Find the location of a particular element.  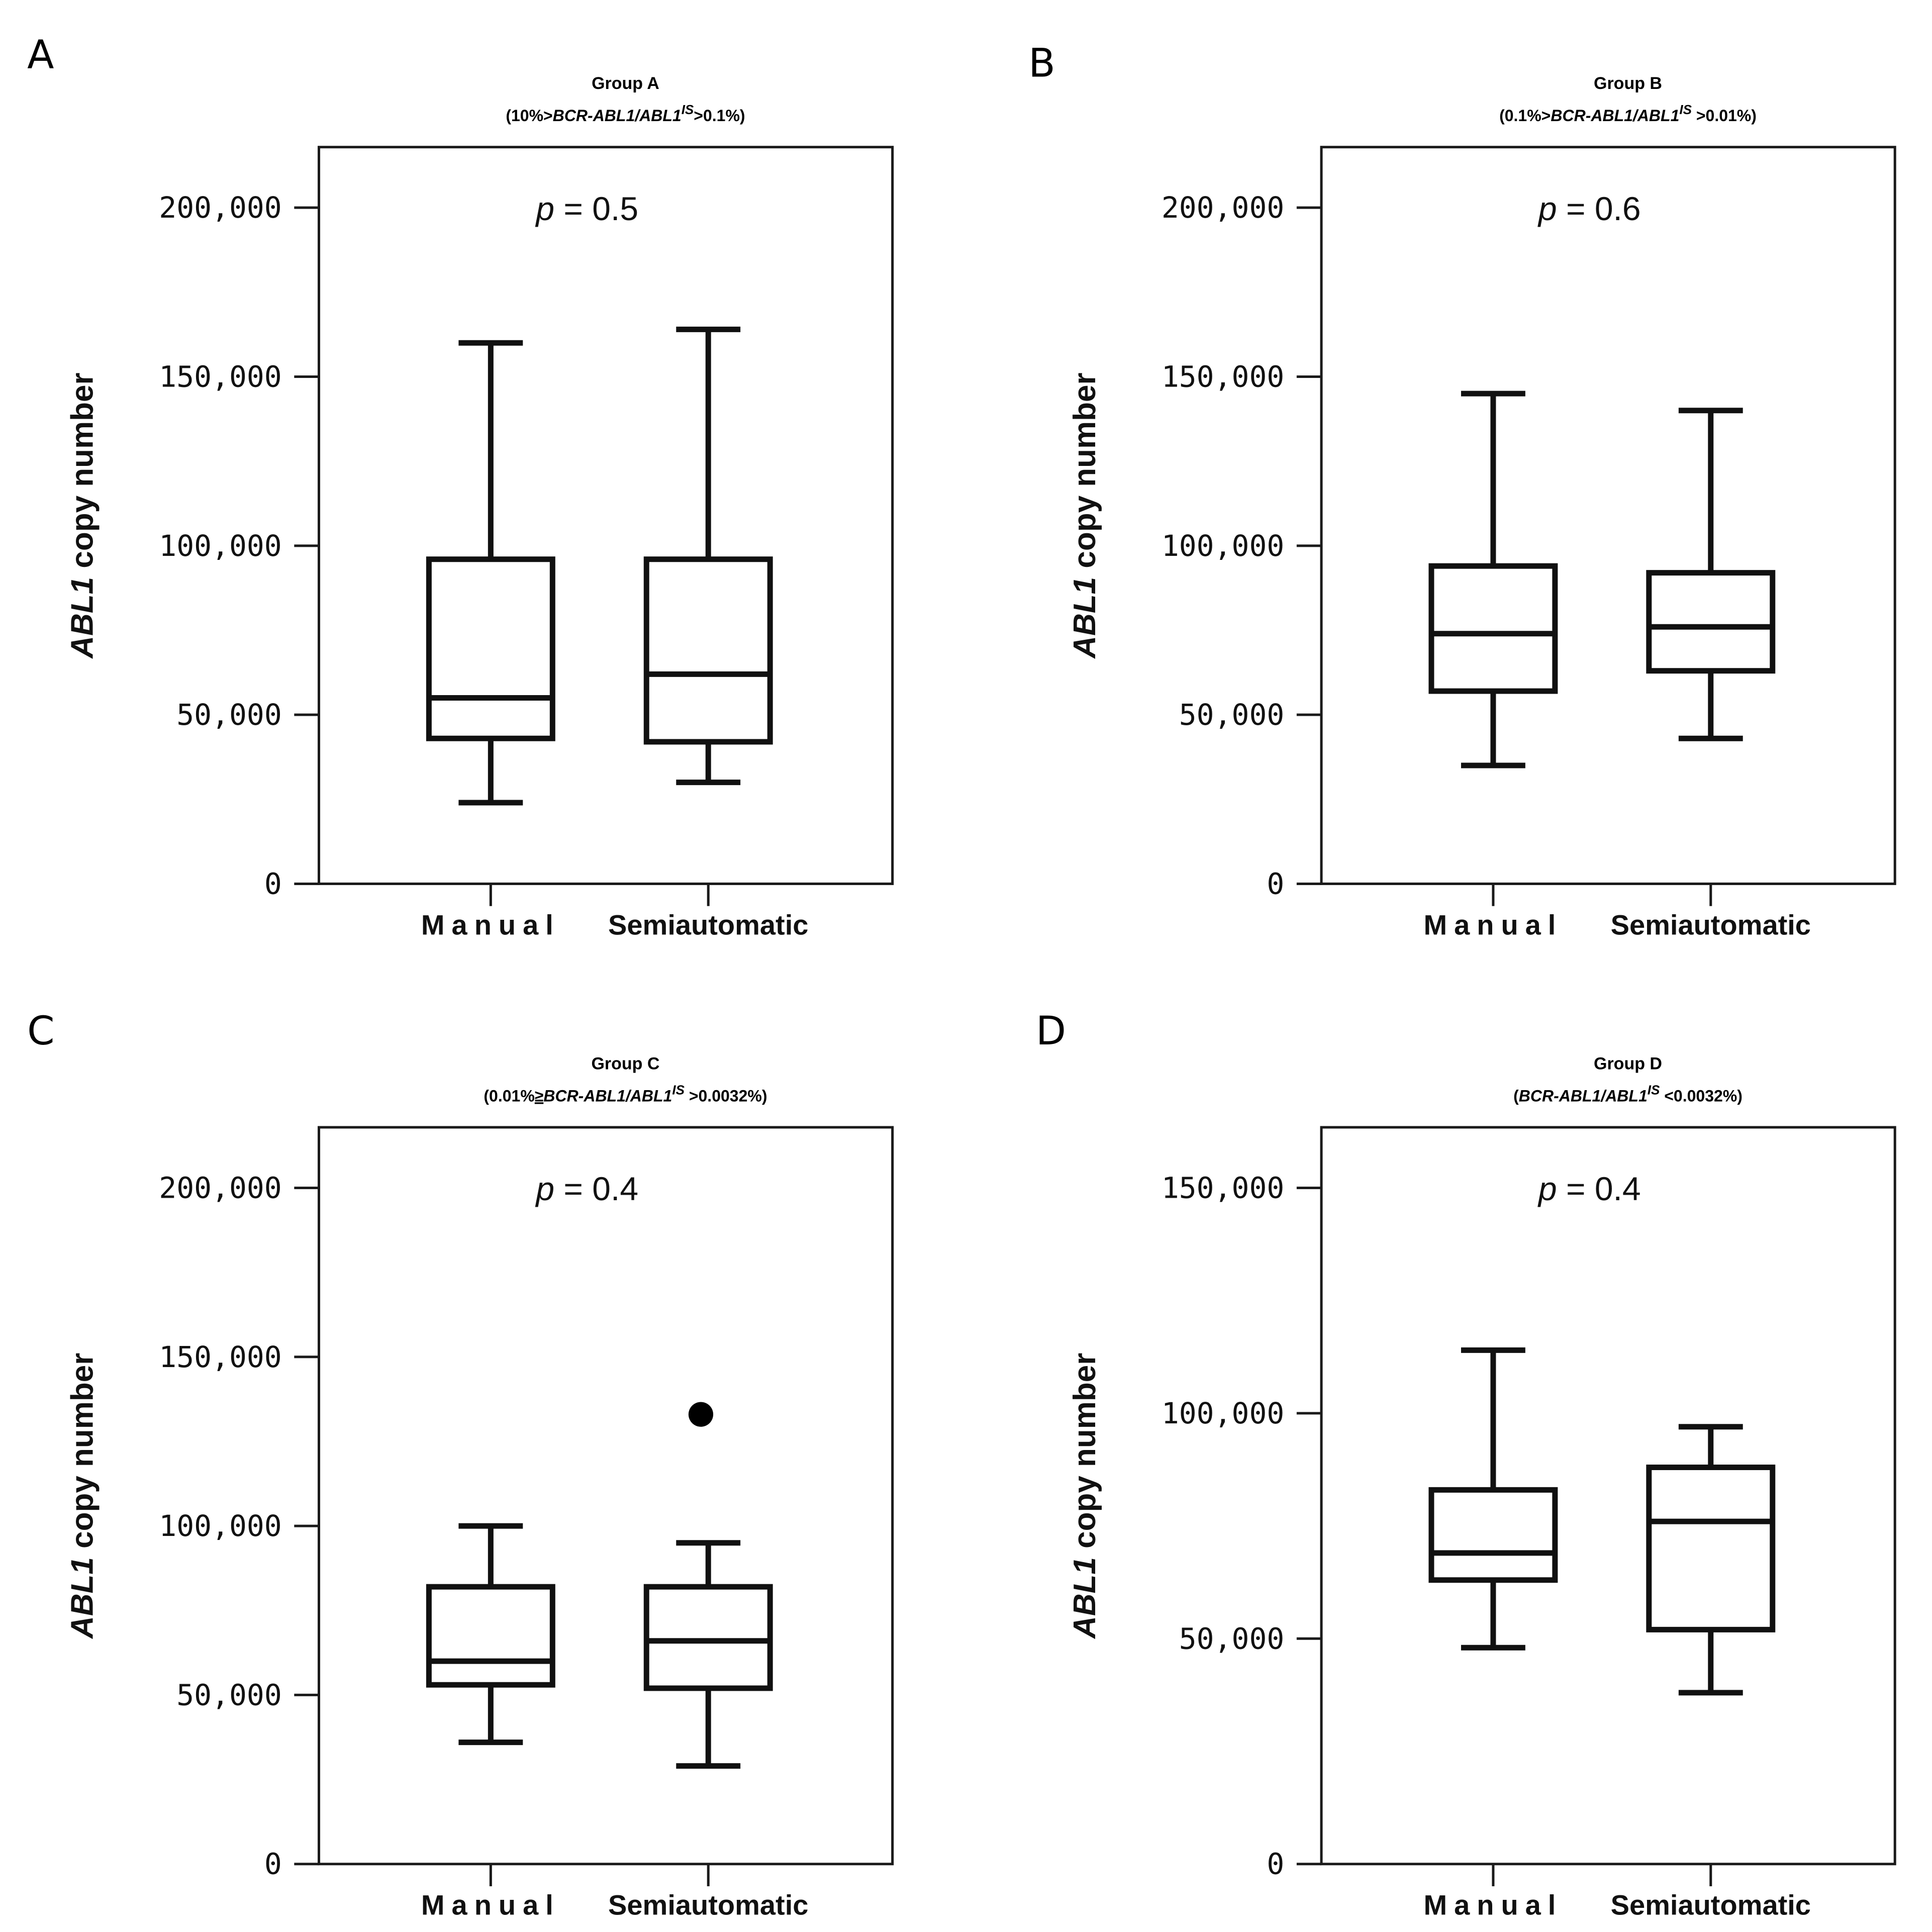

p-value: p = 0.6 is located at coordinates (1589, 208).